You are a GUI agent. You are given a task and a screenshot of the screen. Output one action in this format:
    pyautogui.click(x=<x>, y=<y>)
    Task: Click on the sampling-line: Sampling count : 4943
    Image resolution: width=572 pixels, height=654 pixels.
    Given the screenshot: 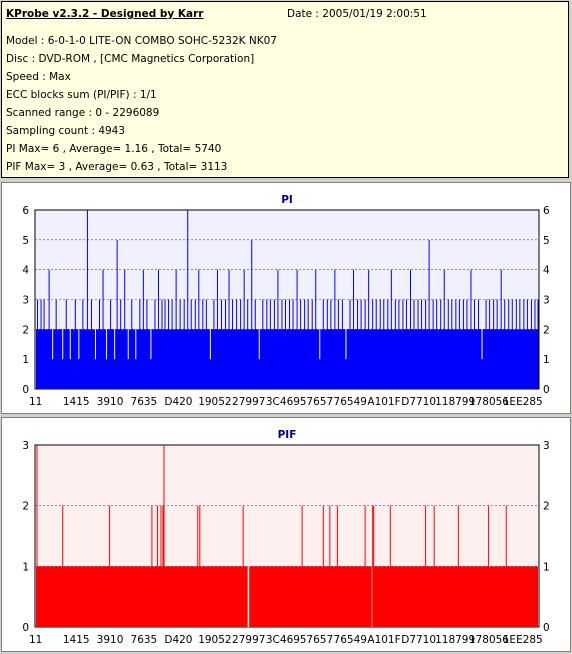 What is the action you would take?
    pyautogui.click(x=66, y=131)
    